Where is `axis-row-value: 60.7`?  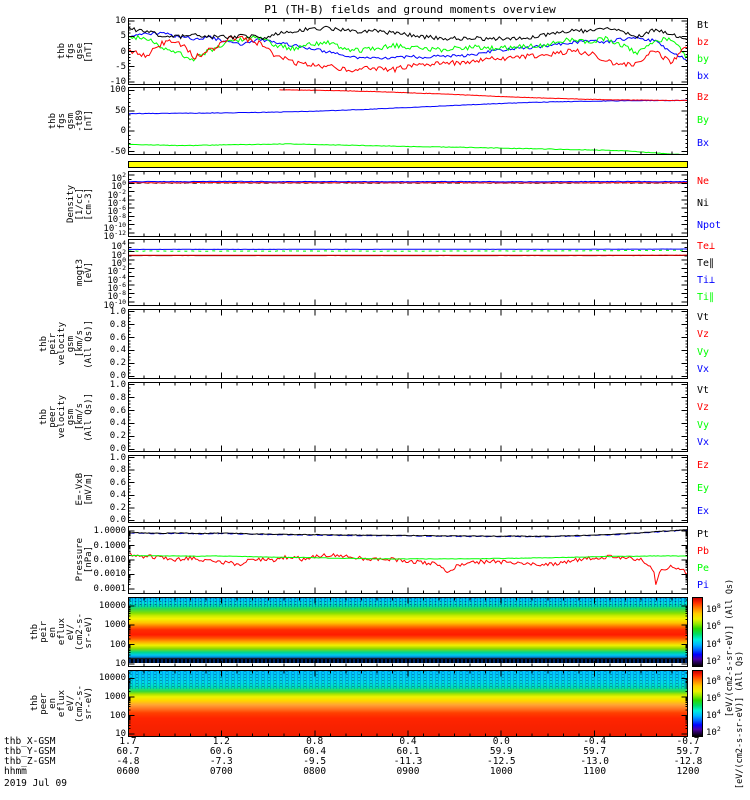
axis-row-value: 60.7 is located at coordinates (128, 751).